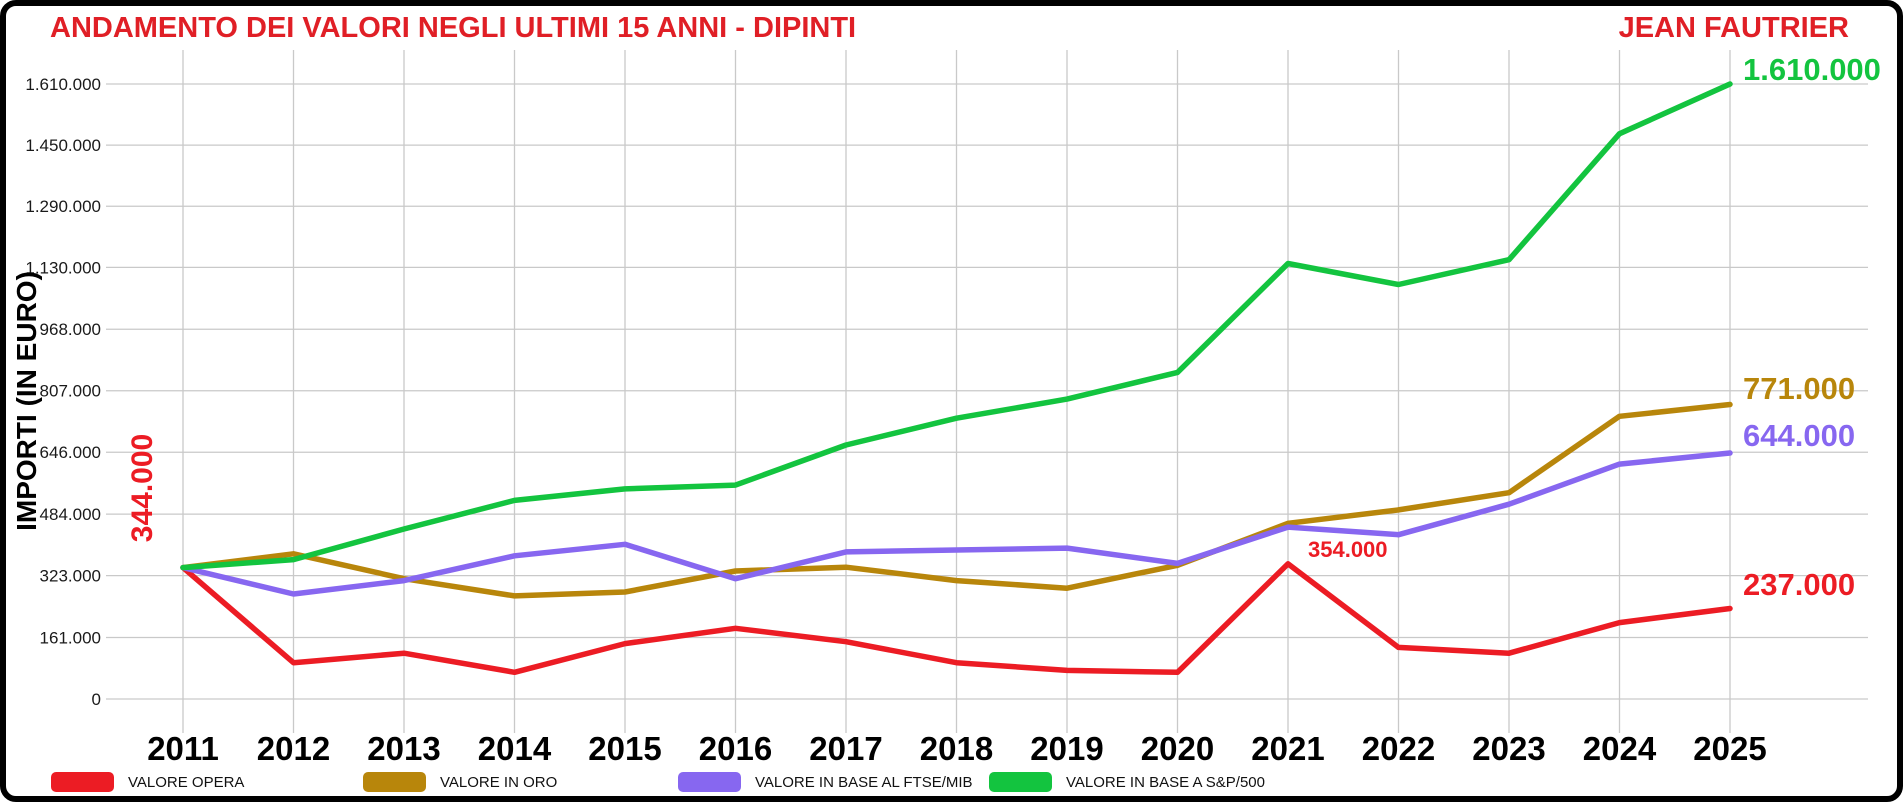 The height and width of the screenshot is (802, 1903). Describe the element at coordinates (63, 145) in the screenshot. I see `svg-text: 1.450.000` at that location.